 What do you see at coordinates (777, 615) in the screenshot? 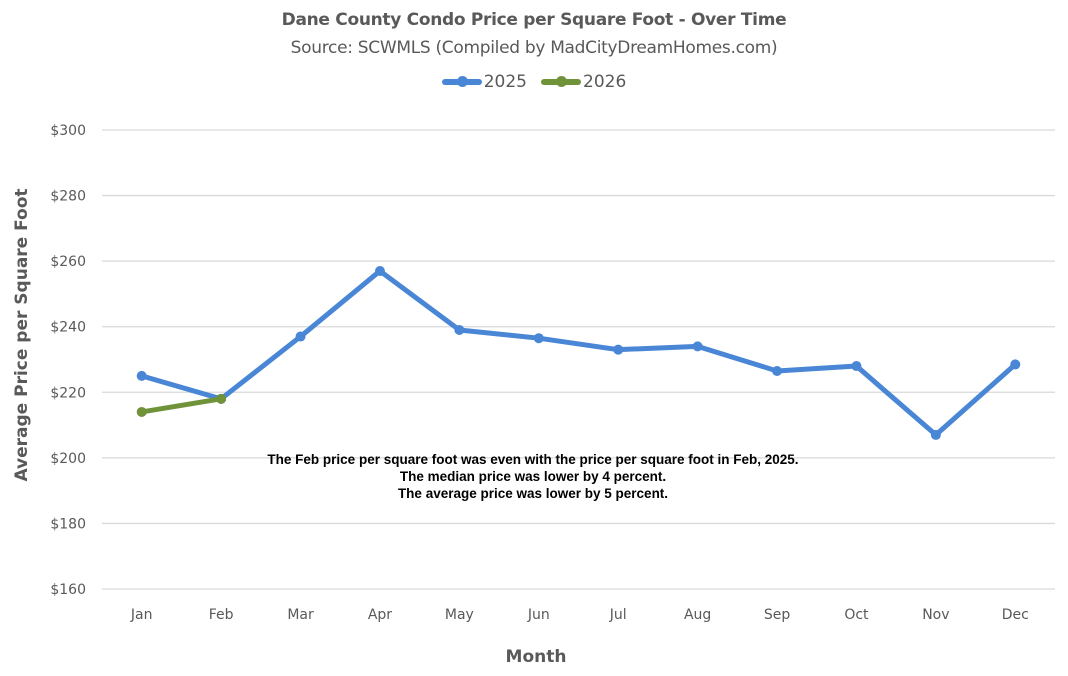
I see `x-tick-label: Sep` at bounding box center [777, 615].